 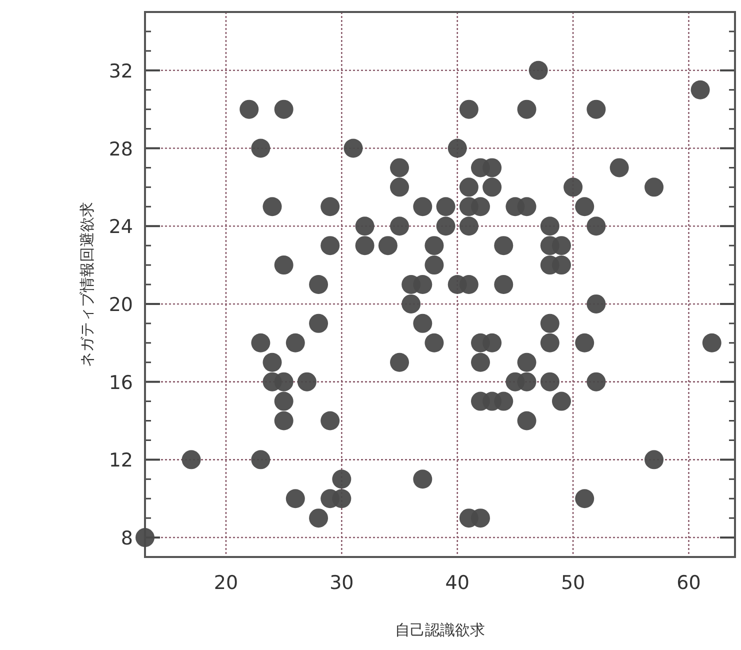 I want to click on x-axis-title: 自己認識欲求, so click(x=440, y=630).